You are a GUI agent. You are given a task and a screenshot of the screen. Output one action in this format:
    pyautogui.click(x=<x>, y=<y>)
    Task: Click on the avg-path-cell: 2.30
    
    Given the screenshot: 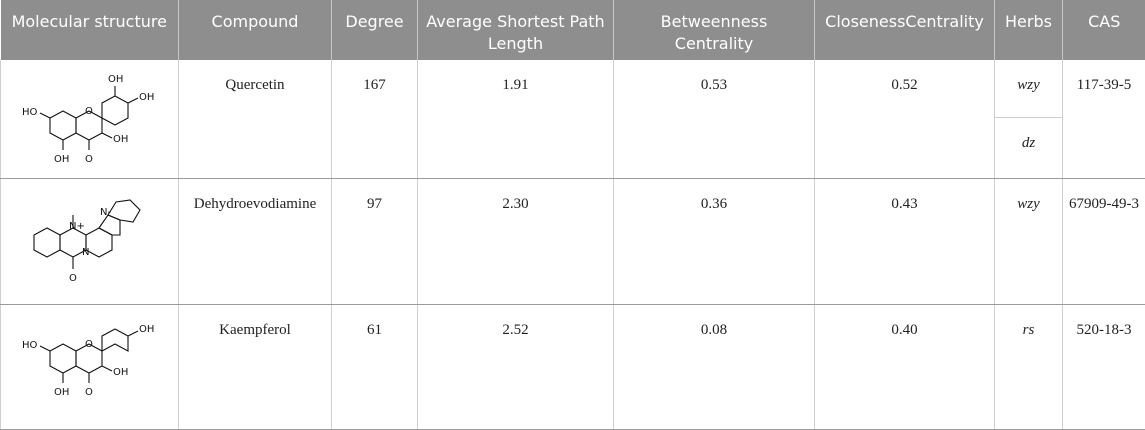 What is the action you would take?
    pyautogui.click(x=516, y=242)
    